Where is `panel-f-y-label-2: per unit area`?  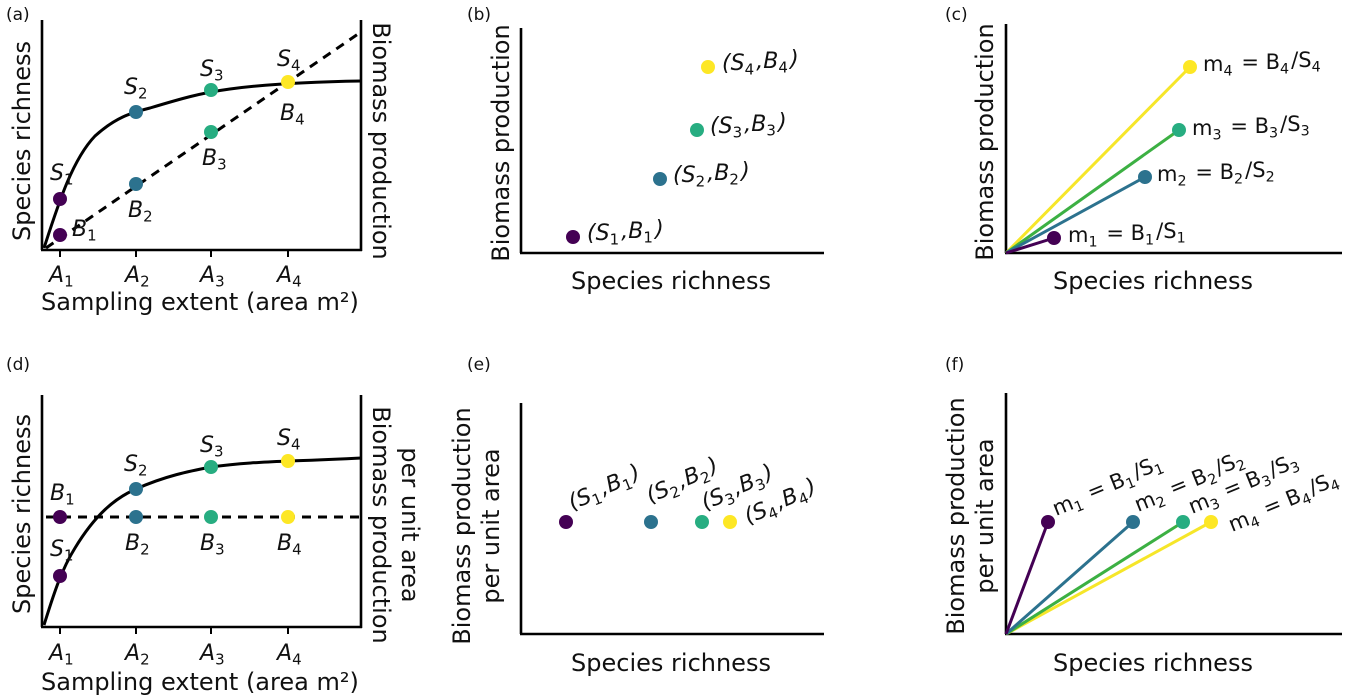 panel-f-y-label-2: per unit area is located at coordinates (985, 515).